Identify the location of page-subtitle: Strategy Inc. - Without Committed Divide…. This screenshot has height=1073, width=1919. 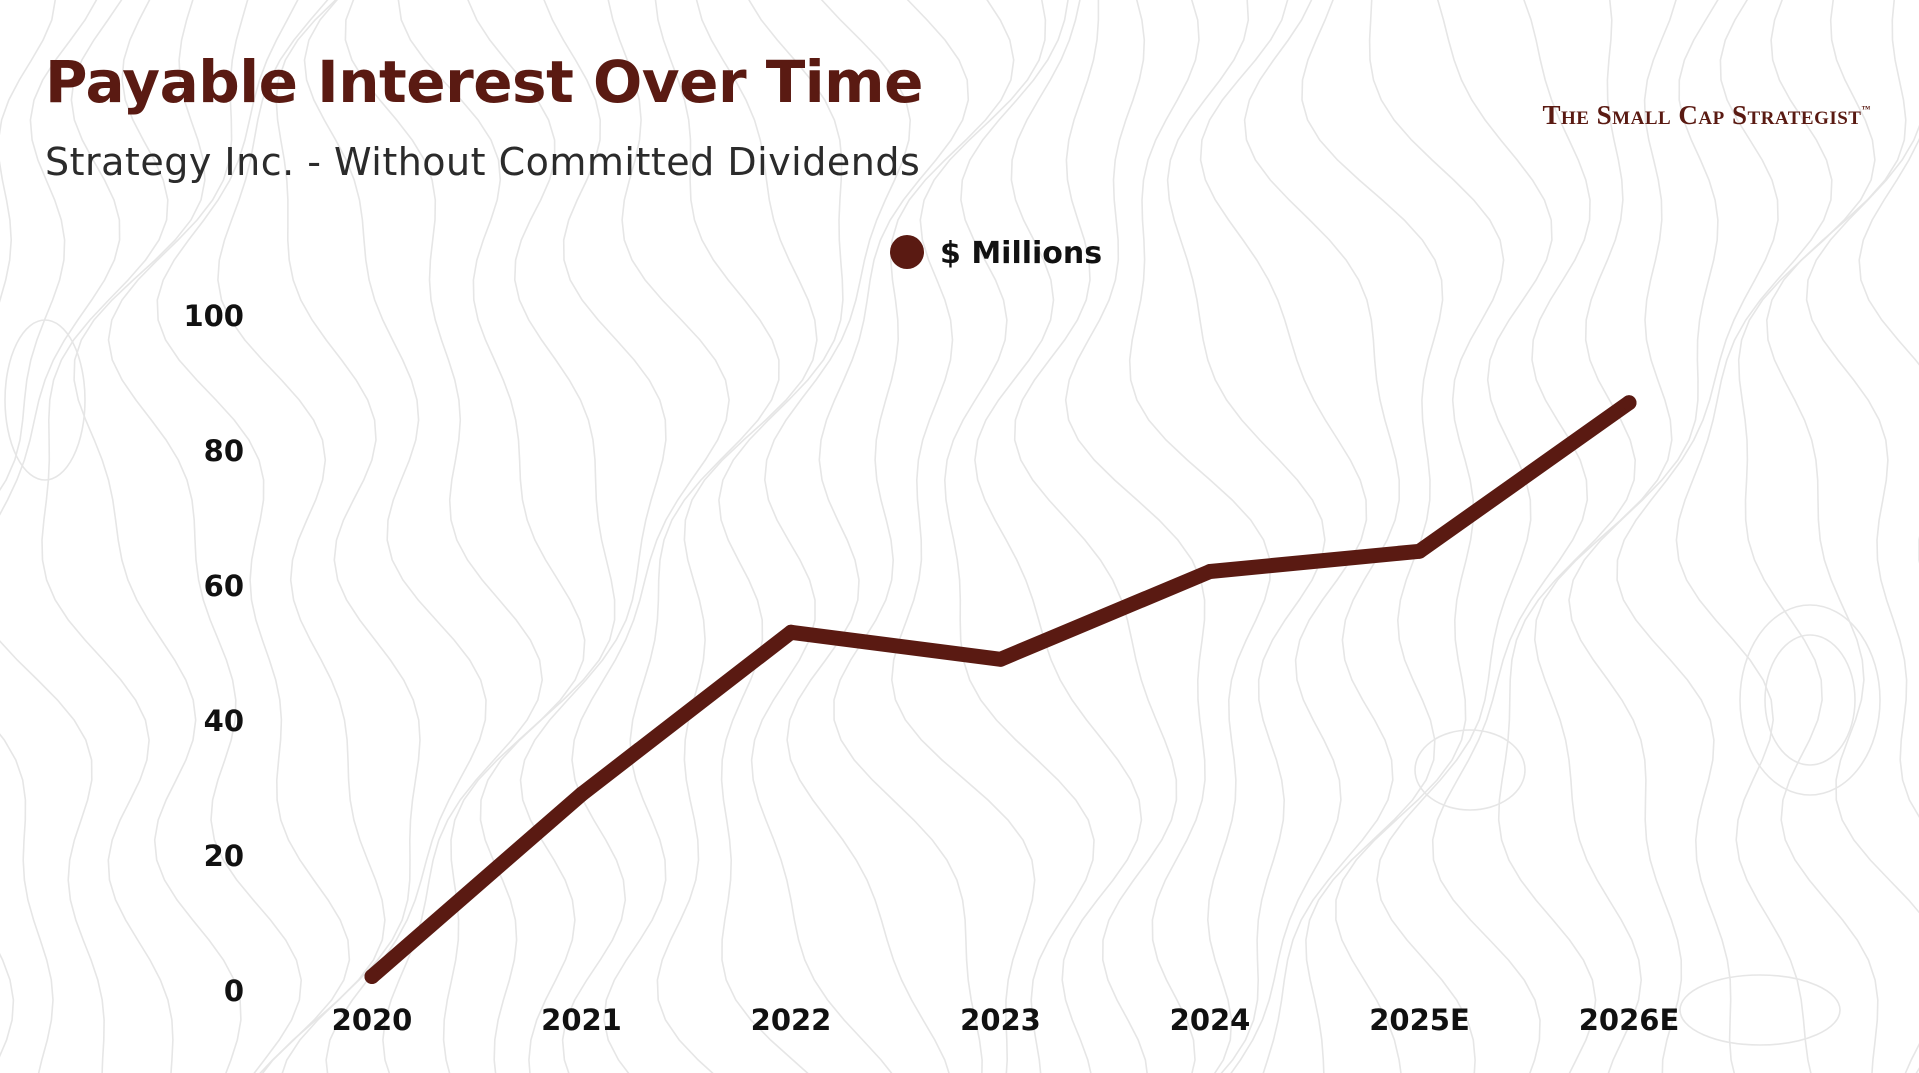
(483, 162).